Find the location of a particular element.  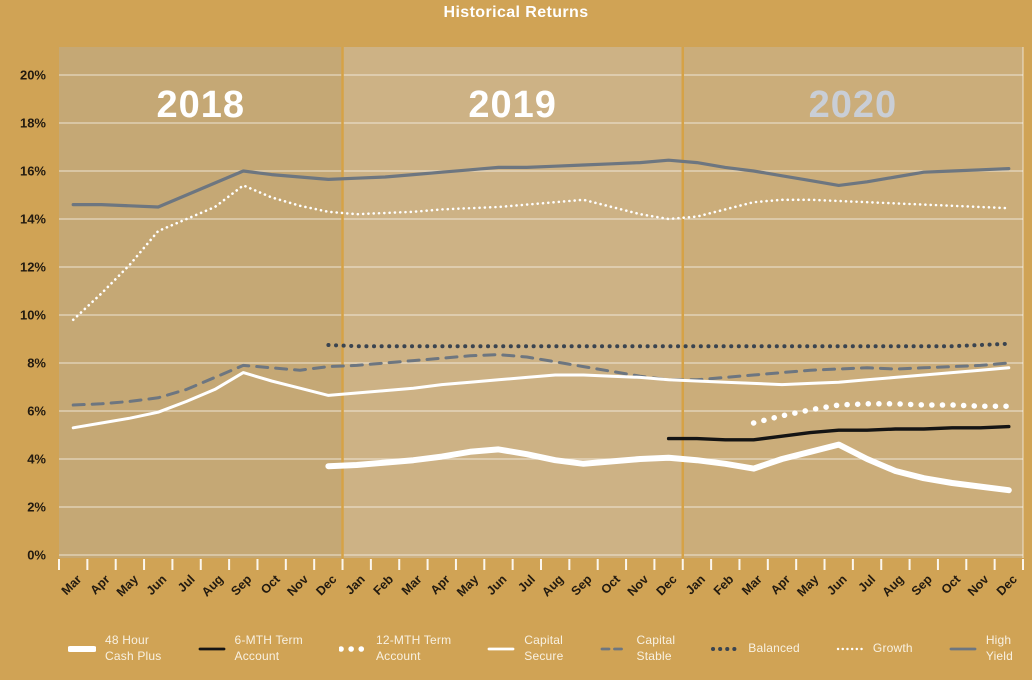

series-term_6mth-line is located at coordinates (838, 433).